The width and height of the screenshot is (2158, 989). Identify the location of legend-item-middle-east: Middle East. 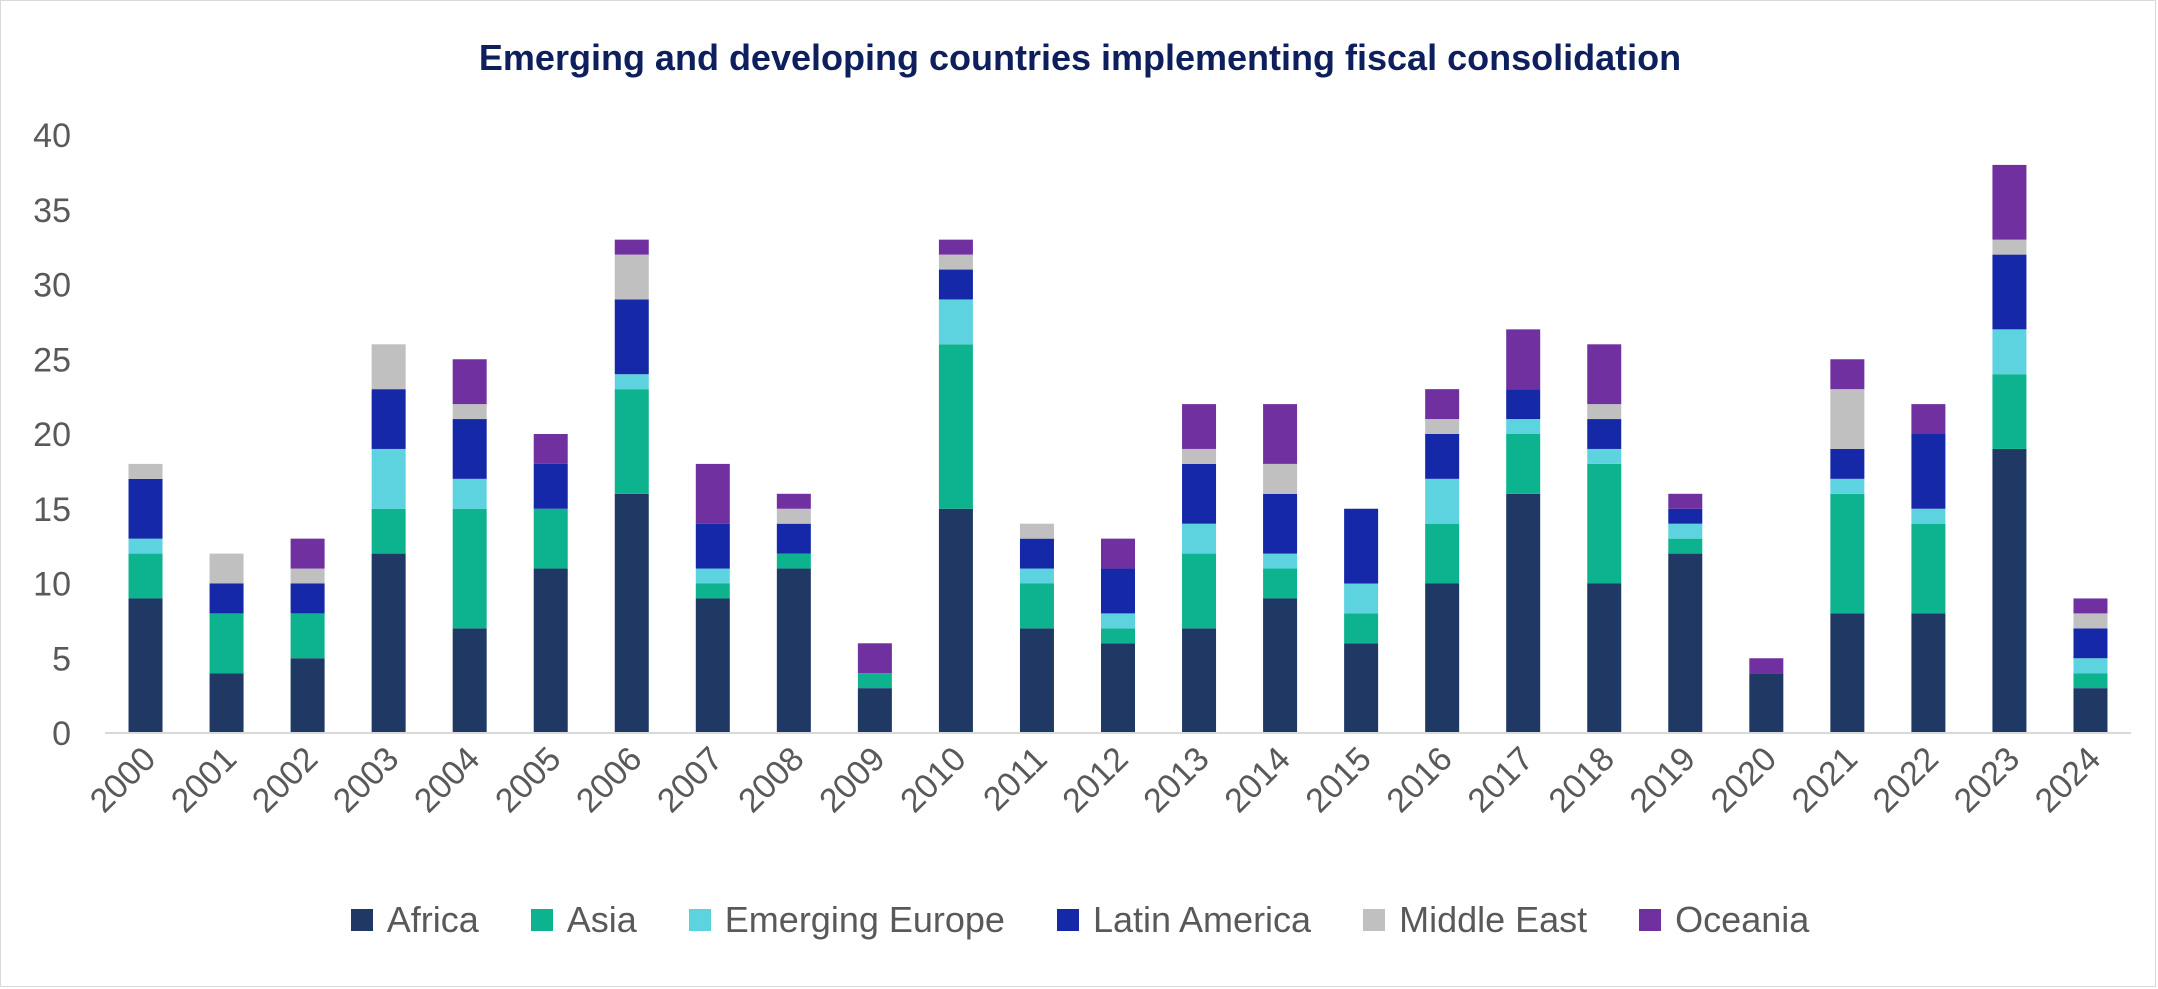
(1475, 920).